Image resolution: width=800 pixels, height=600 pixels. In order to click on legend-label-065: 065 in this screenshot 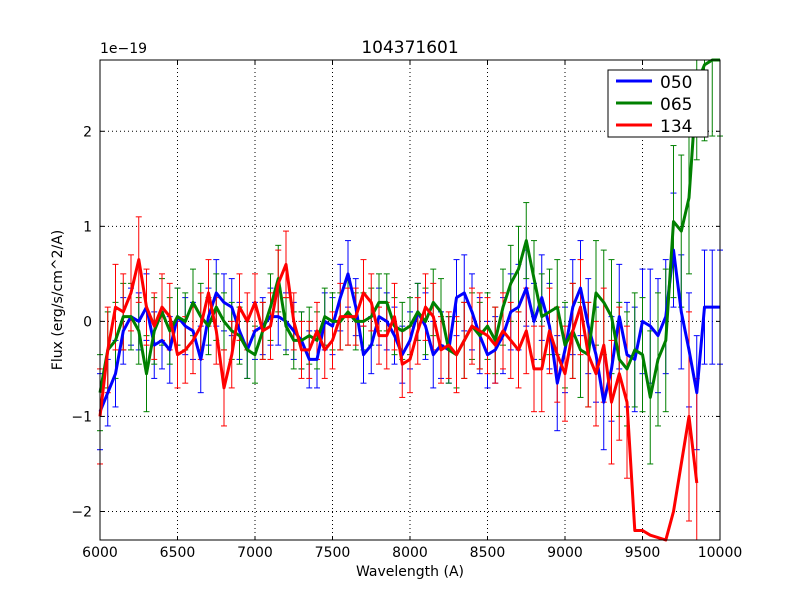, I will do `click(676, 105)`.